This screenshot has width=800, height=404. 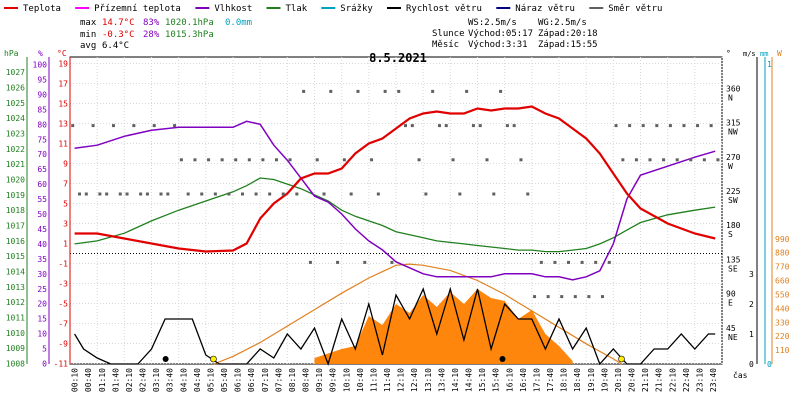 What do you see at coordinates (441, 380) in the screenshot?
I see `x-tick-label: 13:40` at bounding box center [441, 380].